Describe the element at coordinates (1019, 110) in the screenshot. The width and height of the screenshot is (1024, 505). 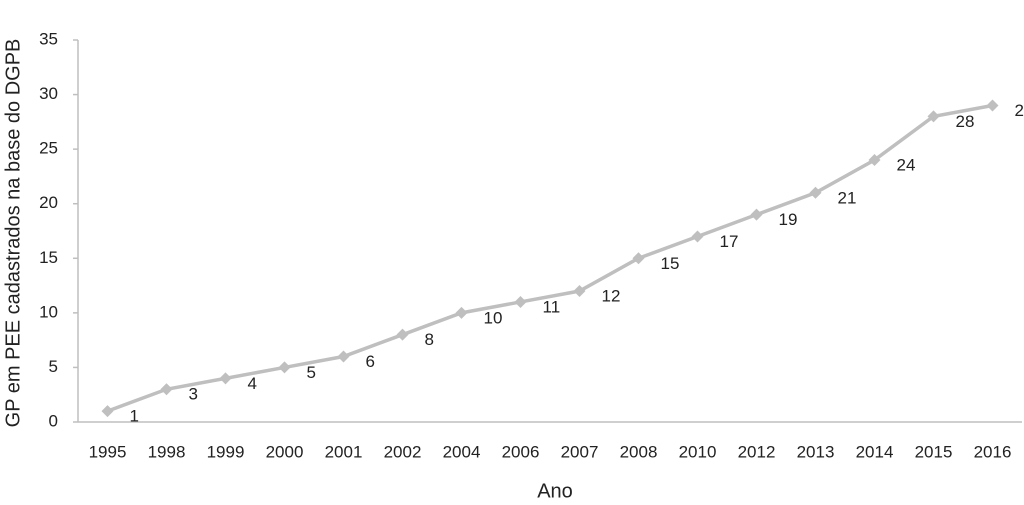
I see `data-label: 29` at that location.